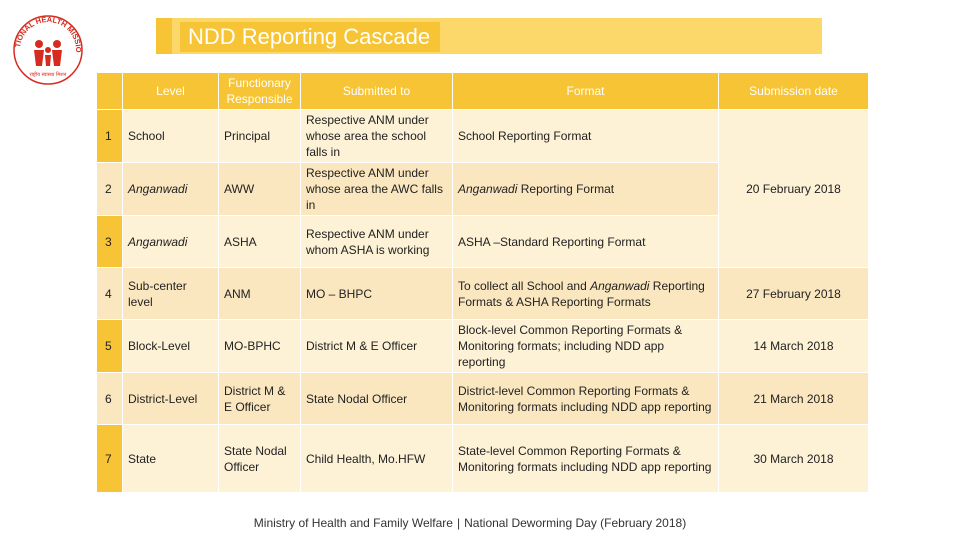  What do you see at coordinates (170, 458) in the screenshot?
I see `row-level: State` at bounding box center [170, 458].